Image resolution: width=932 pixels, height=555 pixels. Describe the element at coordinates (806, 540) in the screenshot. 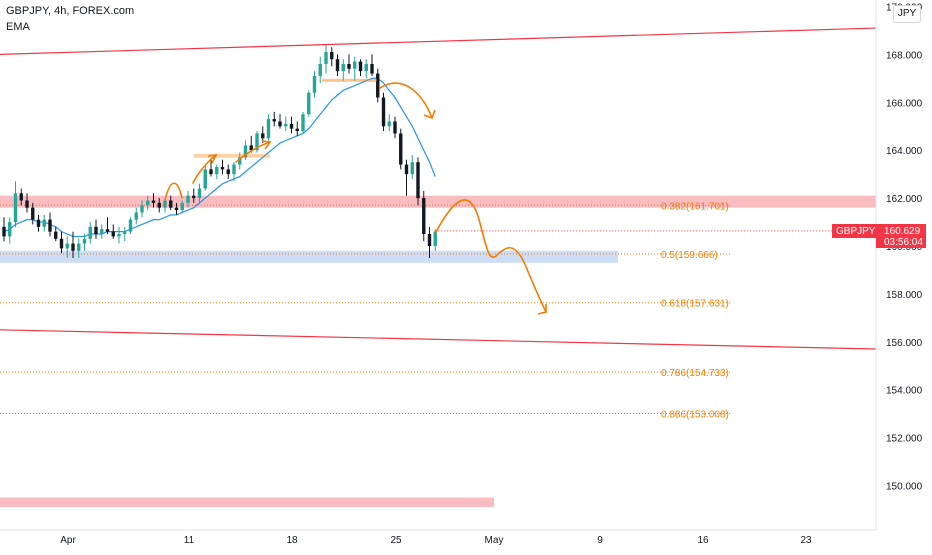

I see `x-tick-label: 23` at that location.